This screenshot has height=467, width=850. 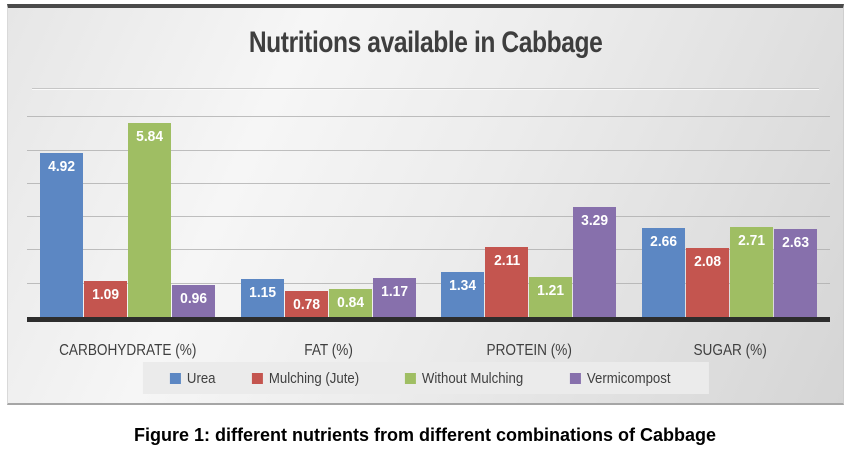 I want to click on chart-title-text: Nutritions available in Cabbage, so click(x=425, y=42).